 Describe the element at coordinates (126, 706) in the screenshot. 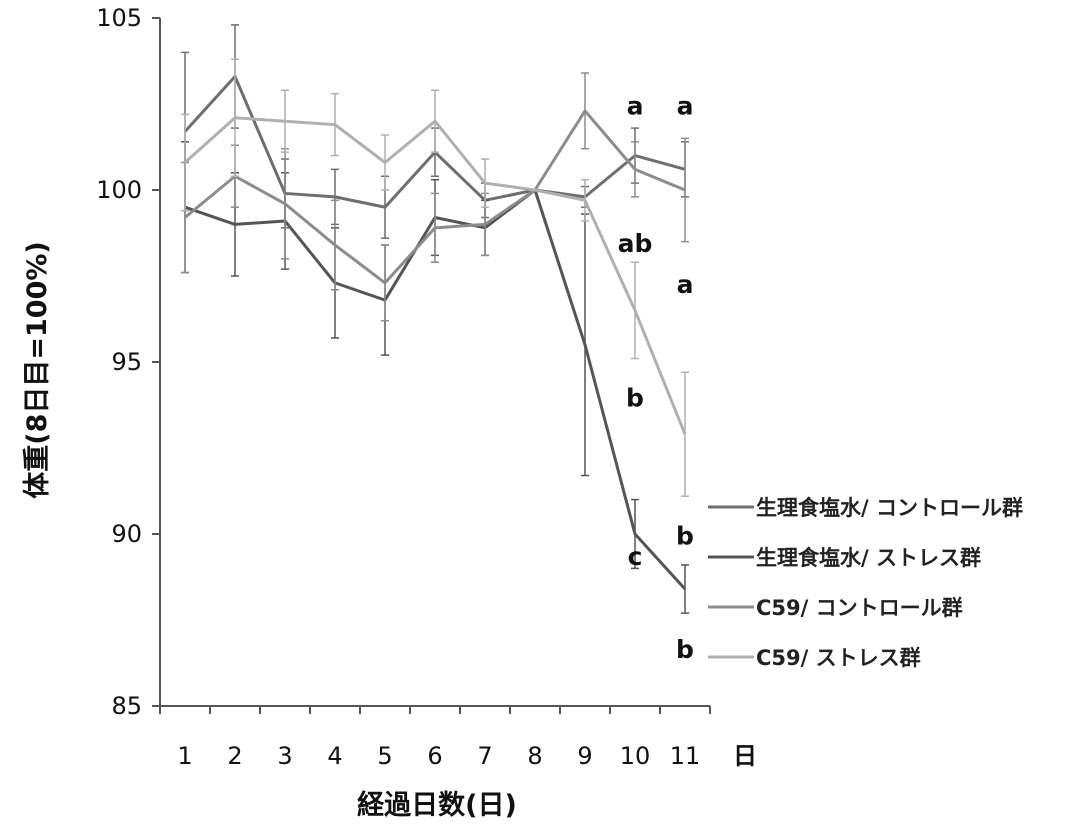

I see `y-tick-label: 85` at that location.